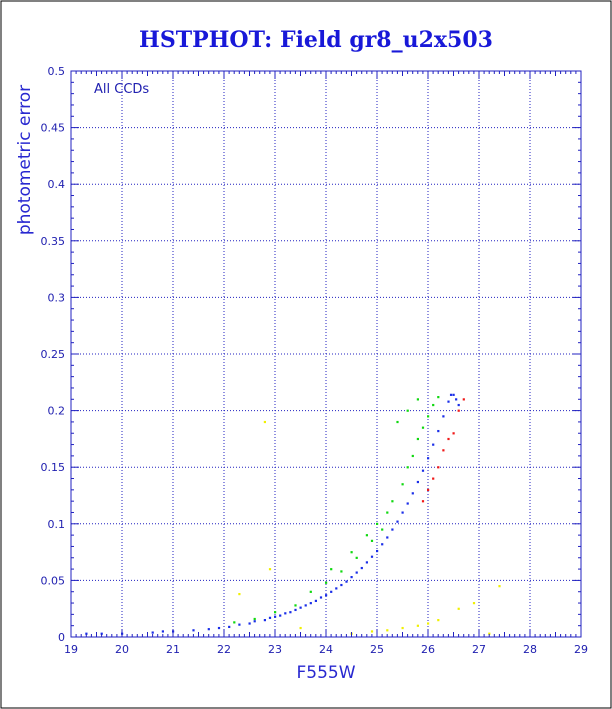  What do you see at coordinates (71, 649) in the screenshot?
I see `x-tick-label: 19` at bounding box center [71, 649].